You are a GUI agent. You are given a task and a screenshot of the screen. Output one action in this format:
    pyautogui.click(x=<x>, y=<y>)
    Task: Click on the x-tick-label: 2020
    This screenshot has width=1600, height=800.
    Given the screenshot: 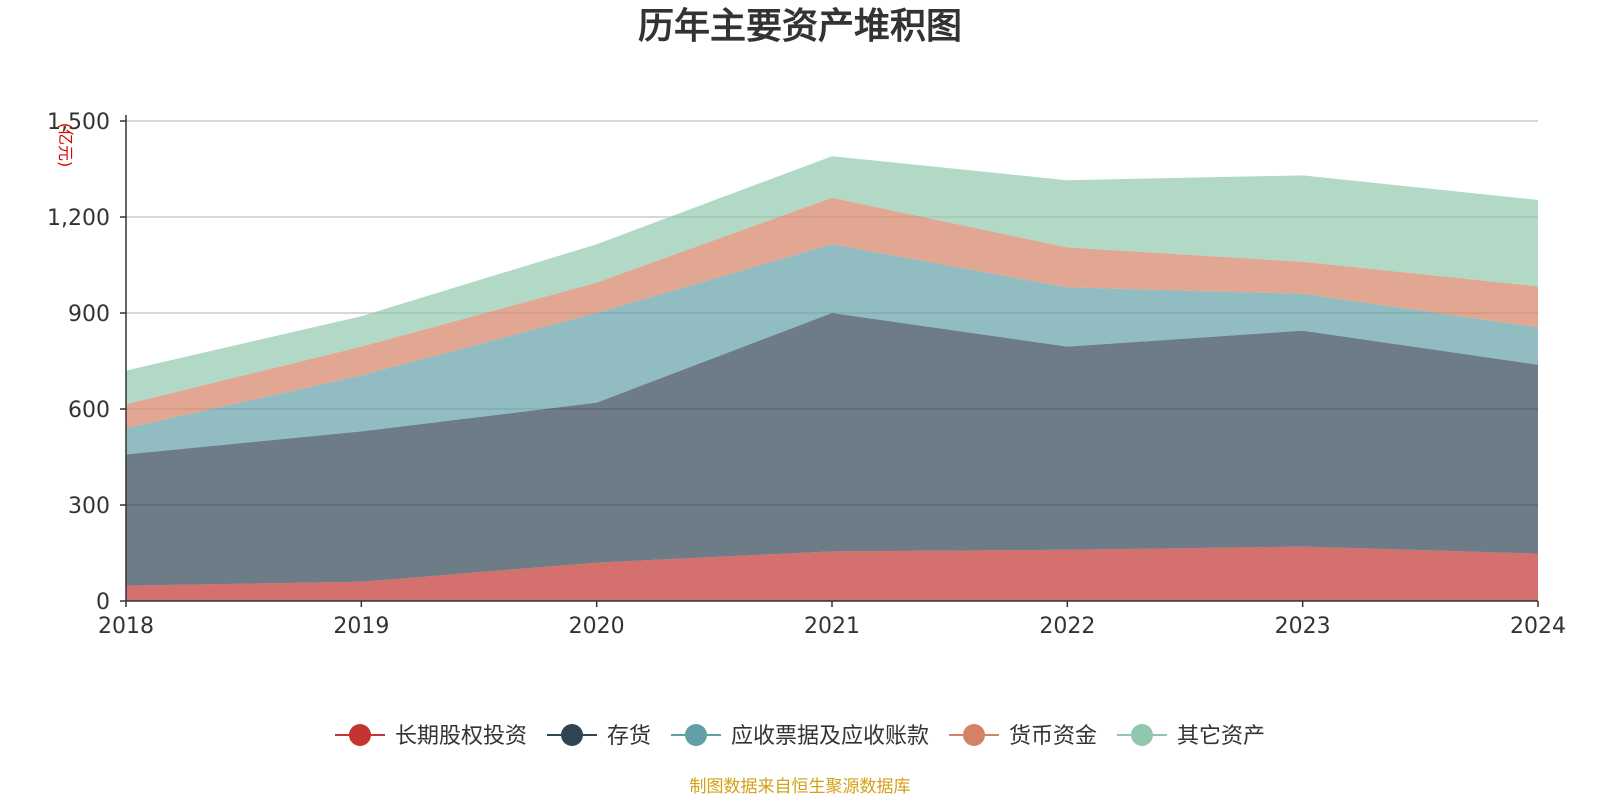 What is the action you would take?
    pyautogui.click(x=597, y=626)
    